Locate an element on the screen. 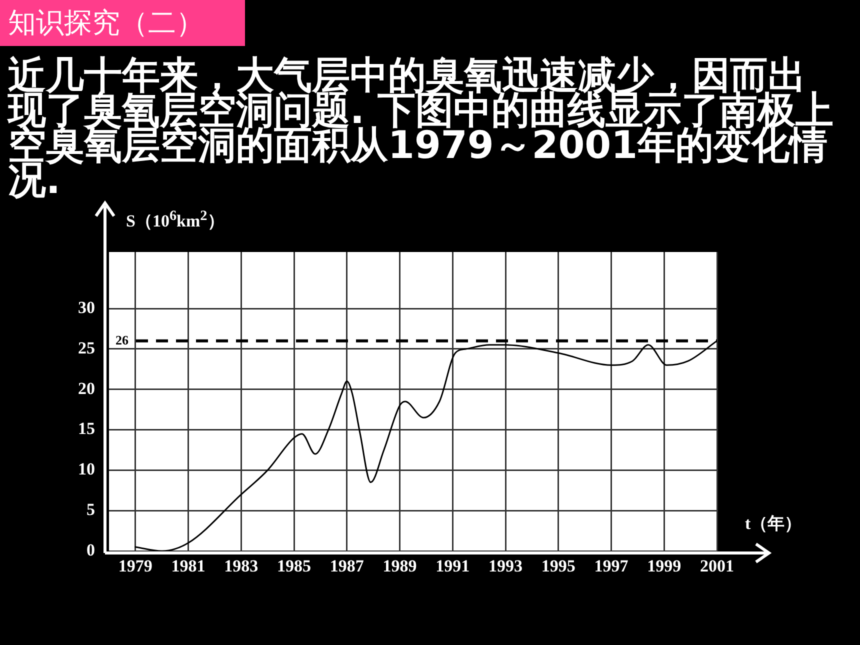  y-tick-label: 30 is located at coordinates (86, 307).